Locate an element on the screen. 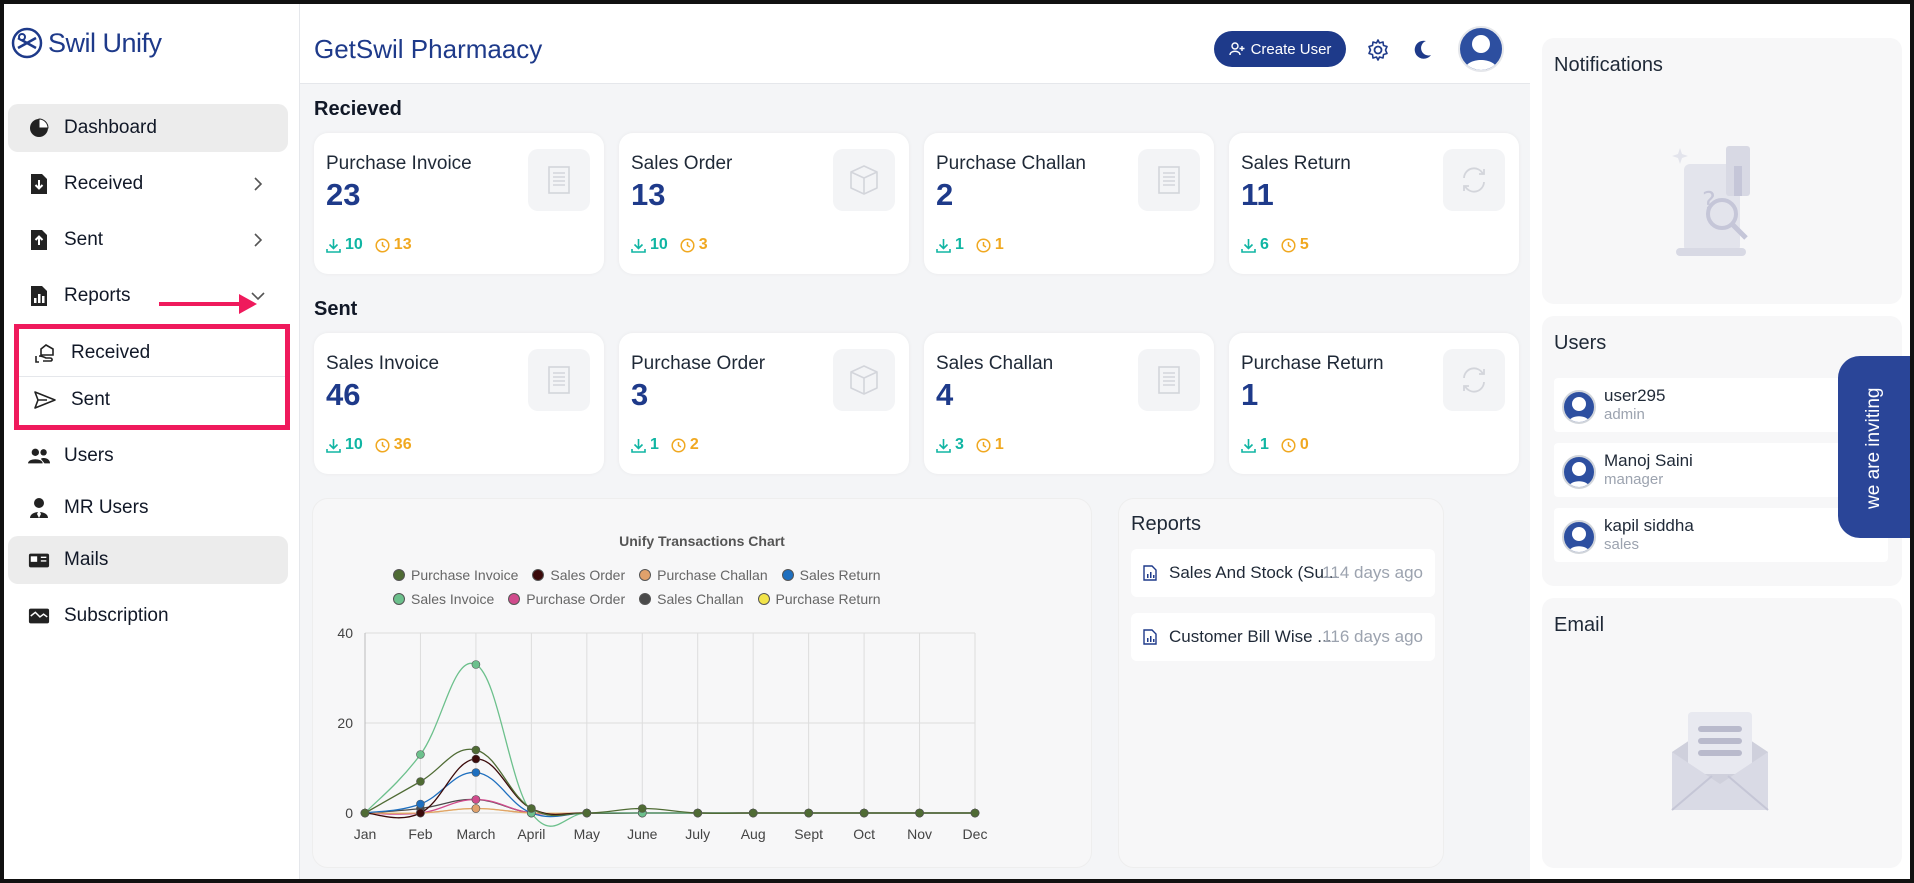  x-tick-label: June is located at coordinates (642, 834).